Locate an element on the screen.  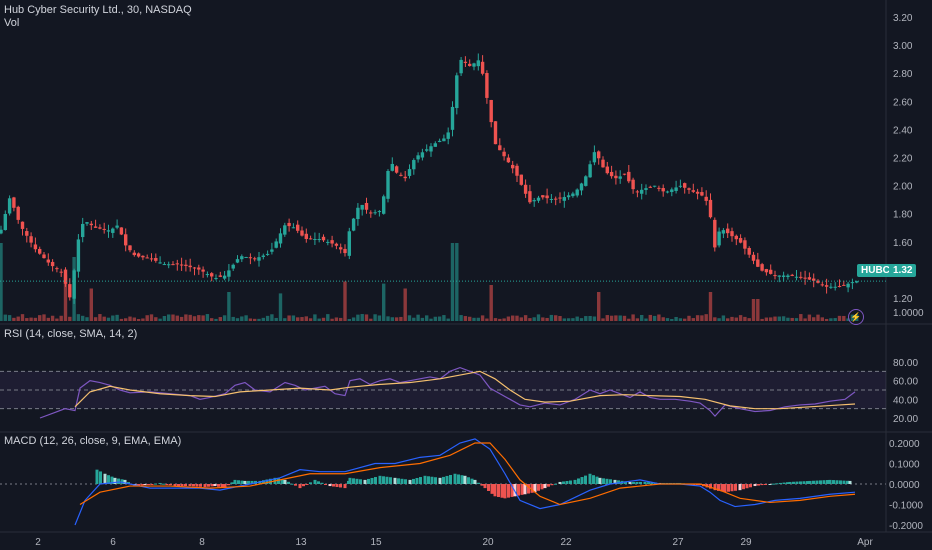
price-tick-label: 1.20 is located at coordinates (903, 299).